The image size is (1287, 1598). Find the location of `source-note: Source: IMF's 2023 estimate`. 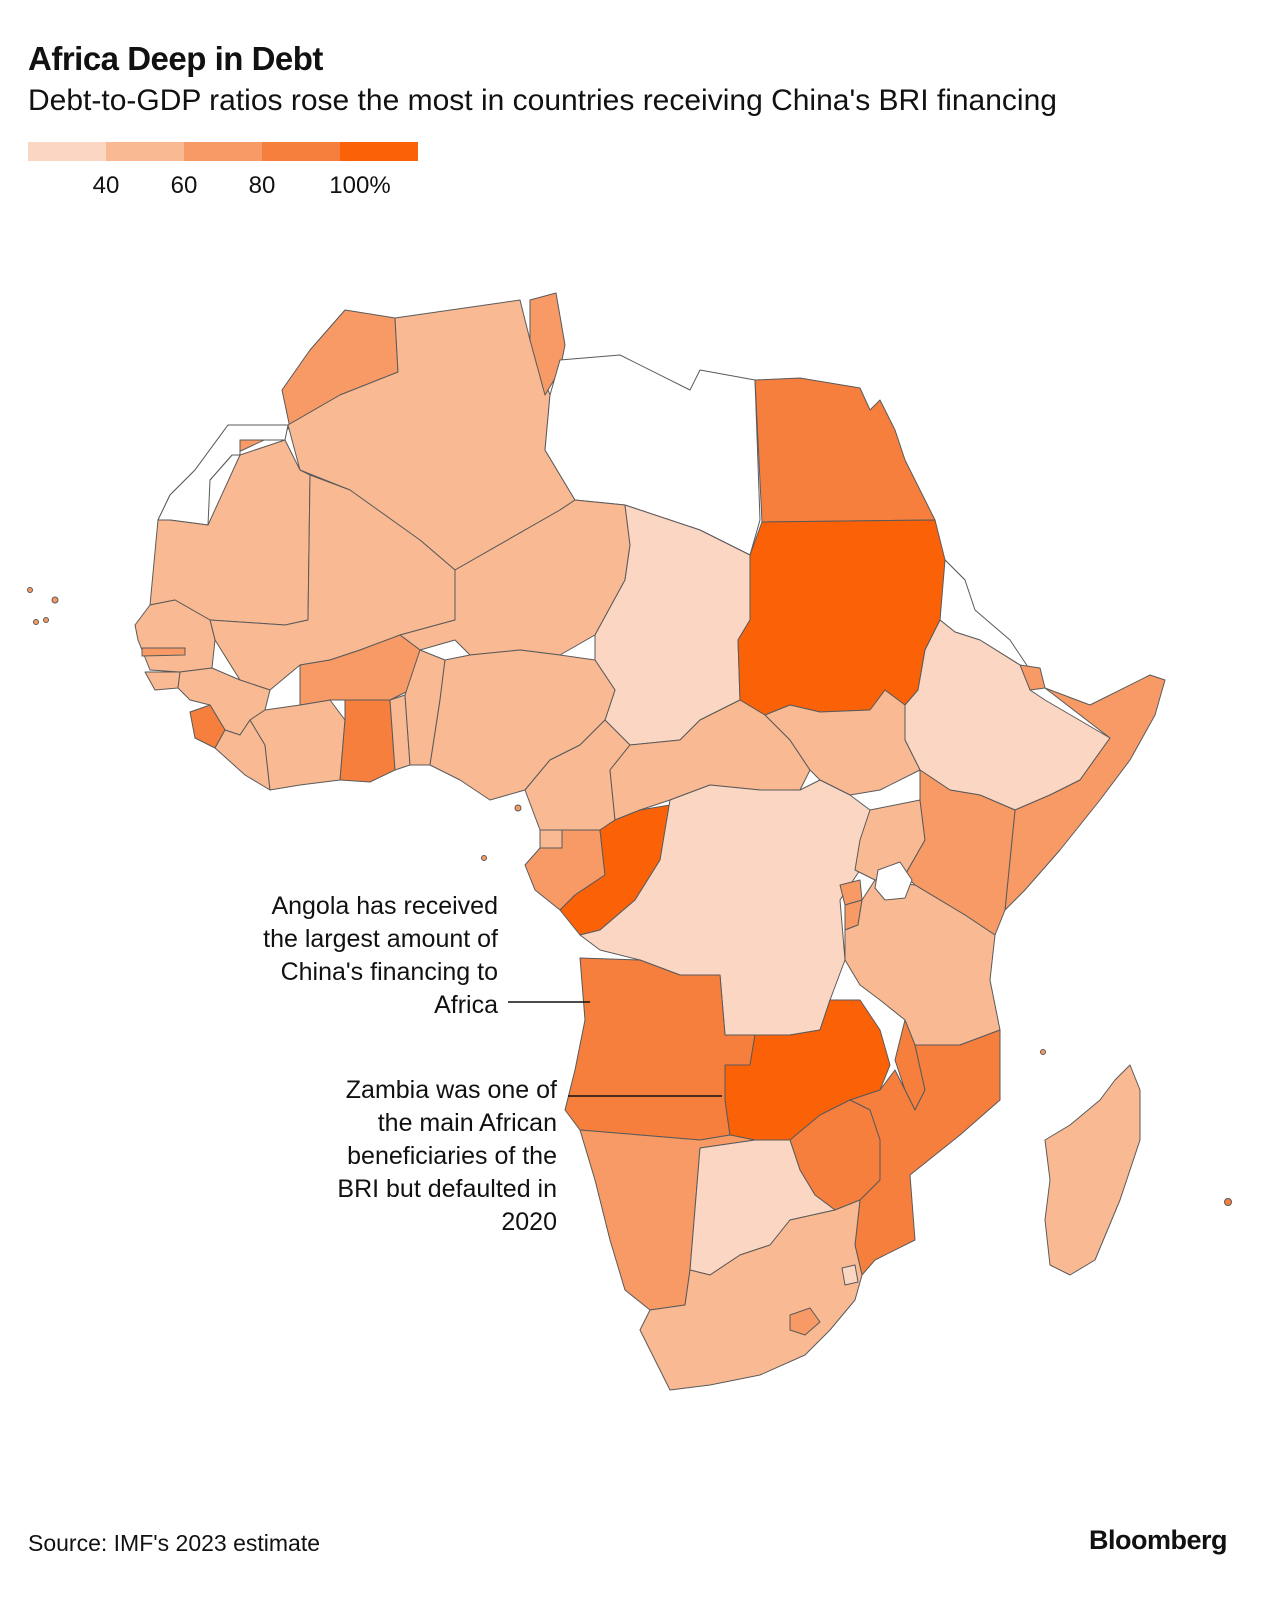

source-note: Source: IMF's 2023 estimate is located at coordinates (174, 1543).